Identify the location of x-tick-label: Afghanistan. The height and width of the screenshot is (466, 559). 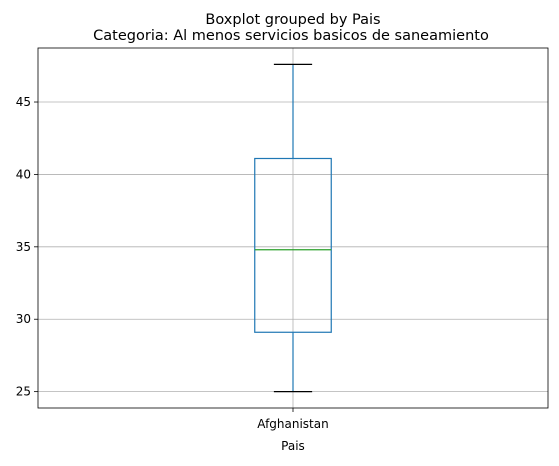
(292, 424).